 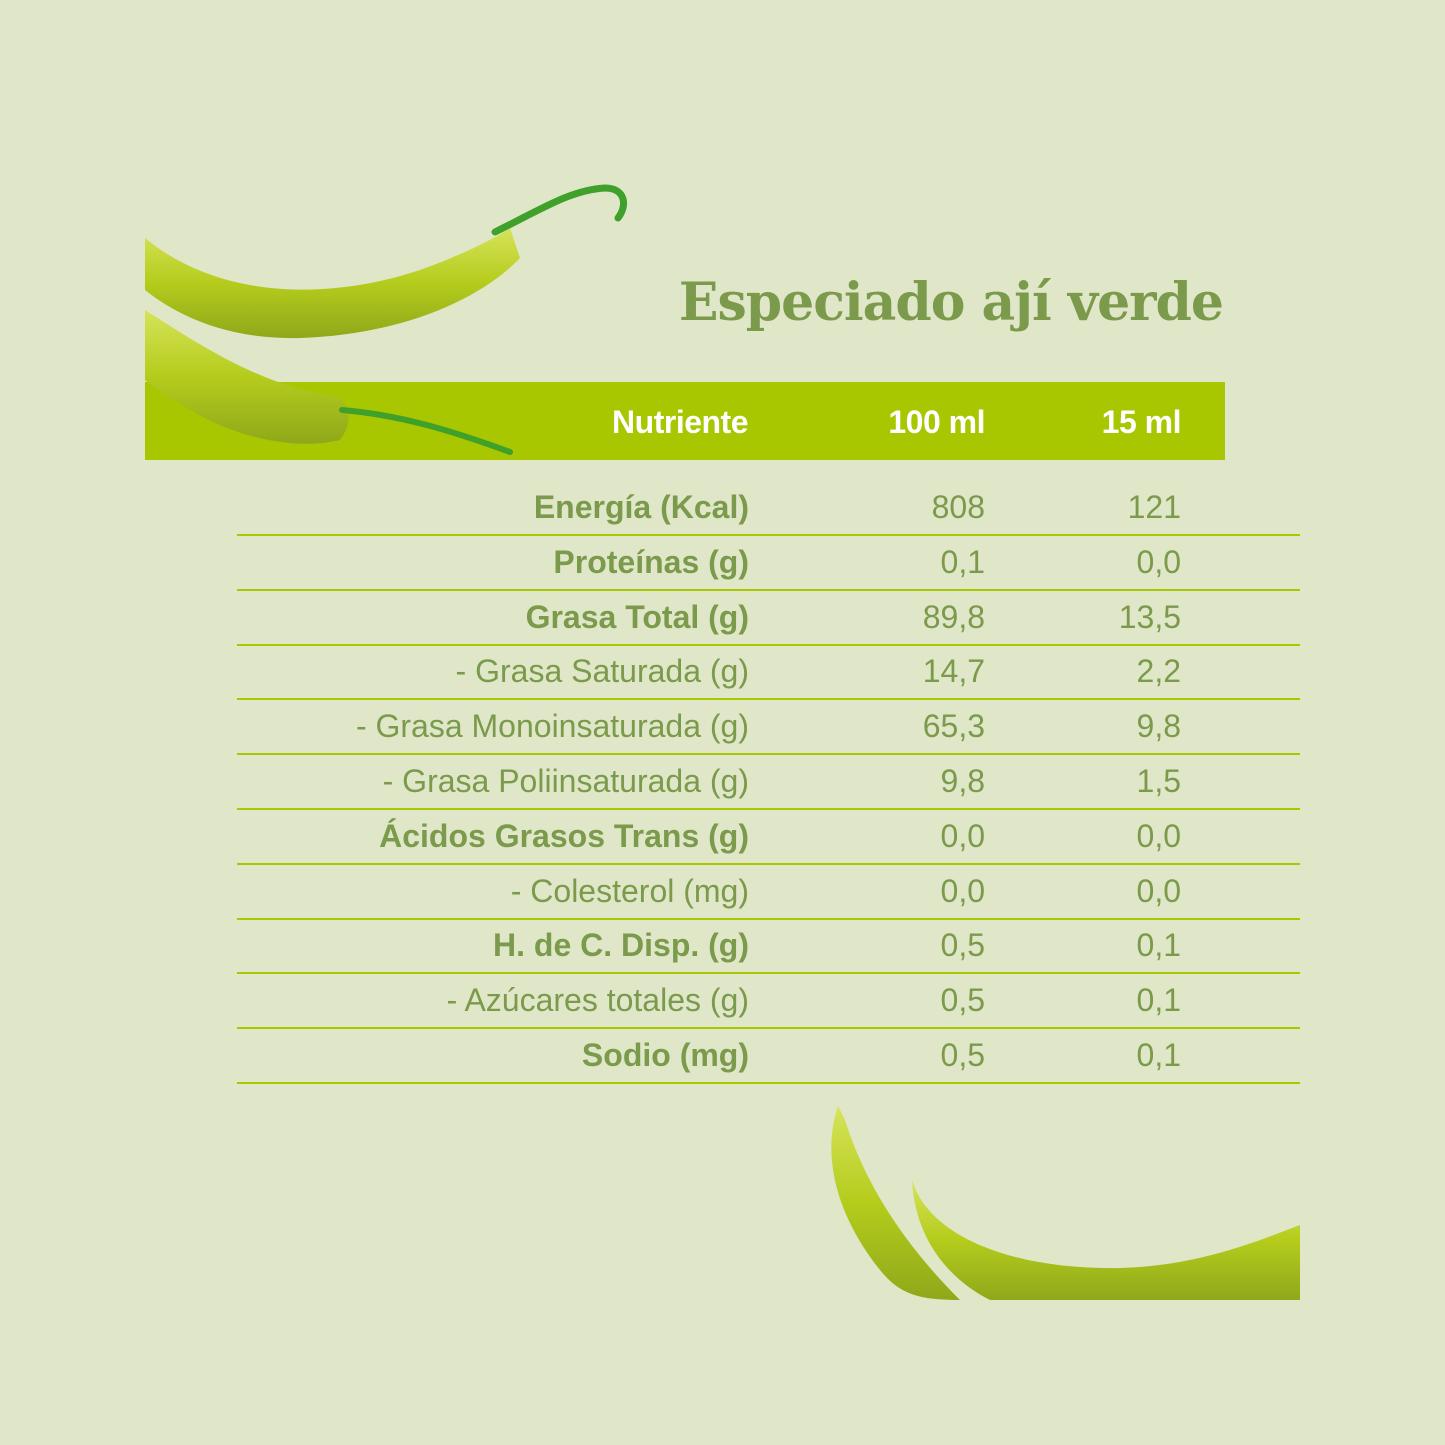 What do you see at coordinates (962, 561) in the screenshot?
I see `value-100ml: 0,1` at bounding box center [962, 561].